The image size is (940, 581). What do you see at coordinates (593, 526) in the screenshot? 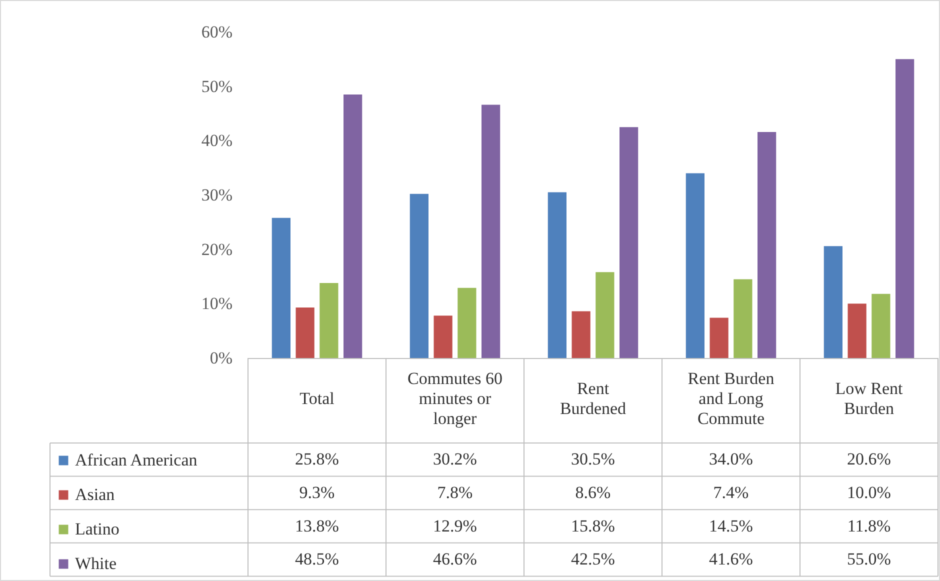
I see `data-label: 15.8%` at bounding box center [593, 526].